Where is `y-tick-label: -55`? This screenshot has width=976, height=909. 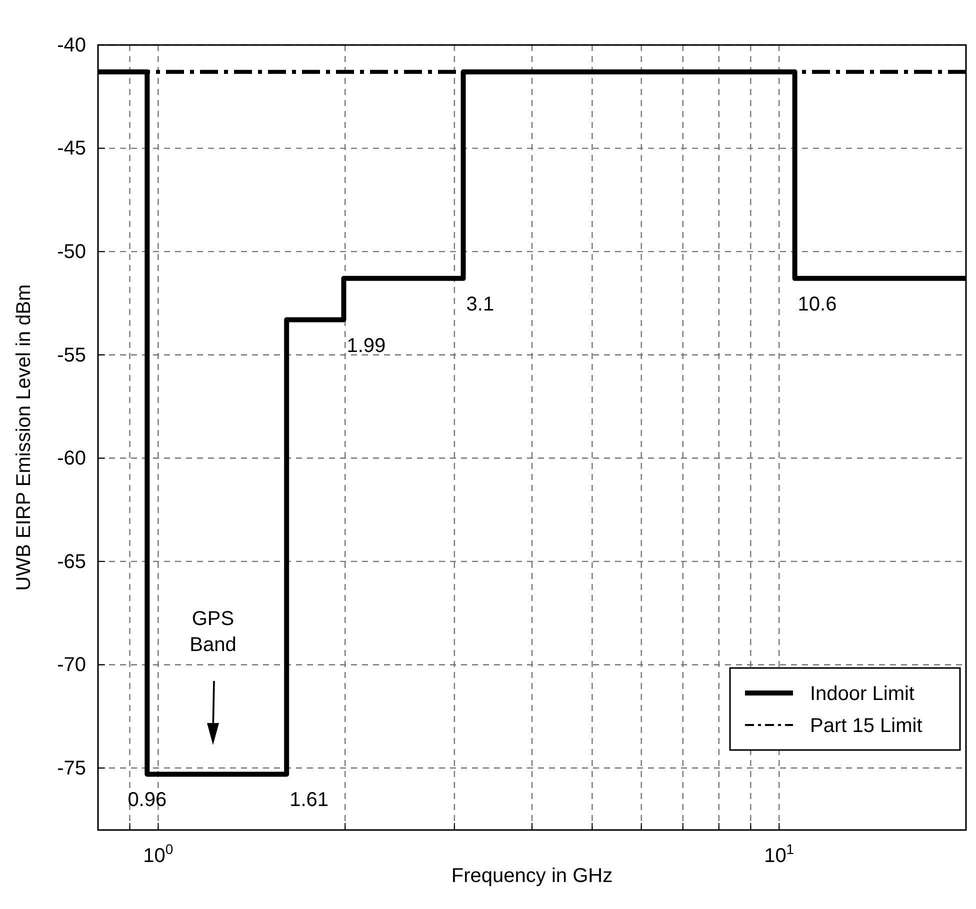 y-tick-label: -55 is located at coordinates (71, 355).